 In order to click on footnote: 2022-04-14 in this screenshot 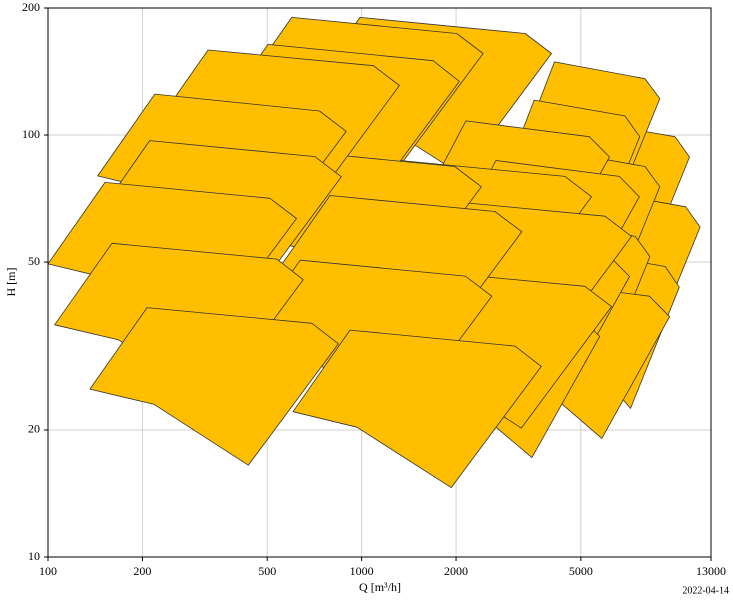, I will do `click(705, 590)`.